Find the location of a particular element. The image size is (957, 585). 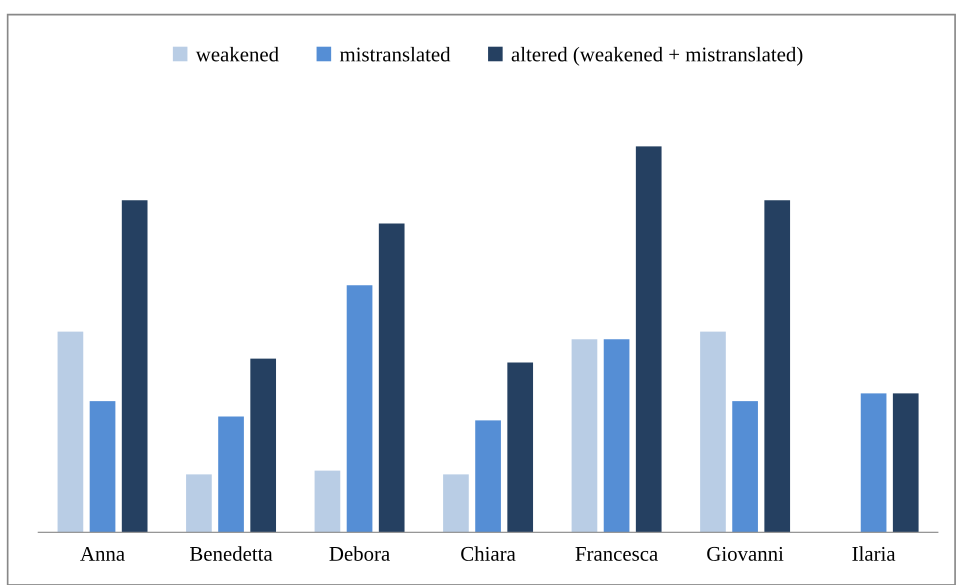

x-tick-label: Debora is located at coordinates (360, 553).